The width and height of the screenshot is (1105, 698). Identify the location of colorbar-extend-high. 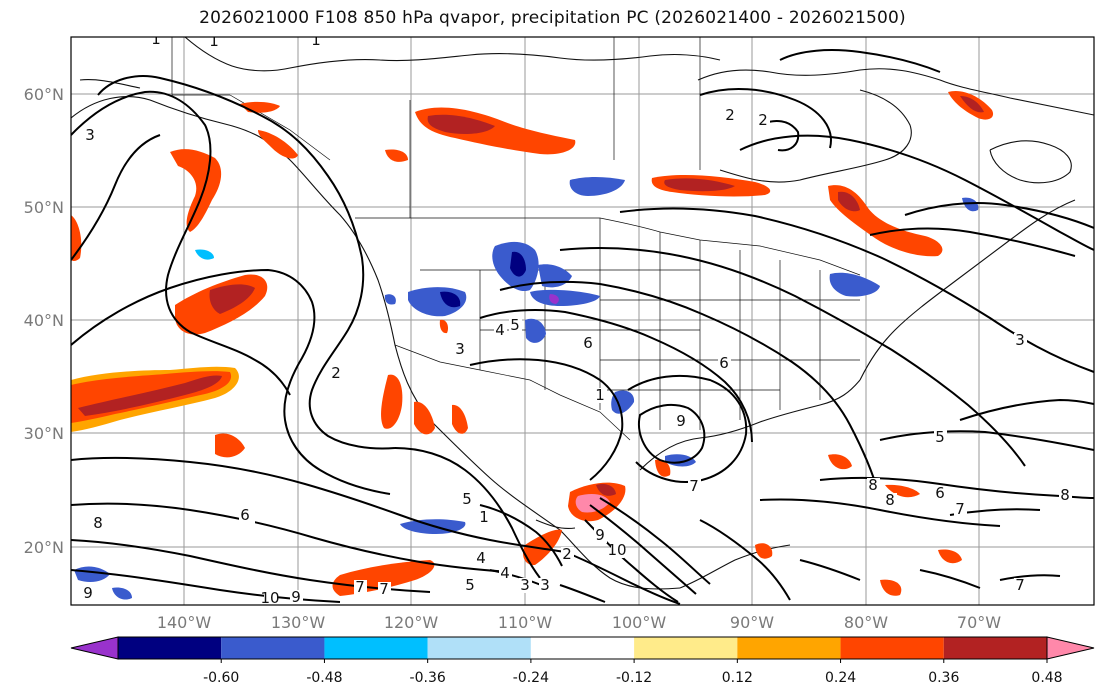
(1070, 648).